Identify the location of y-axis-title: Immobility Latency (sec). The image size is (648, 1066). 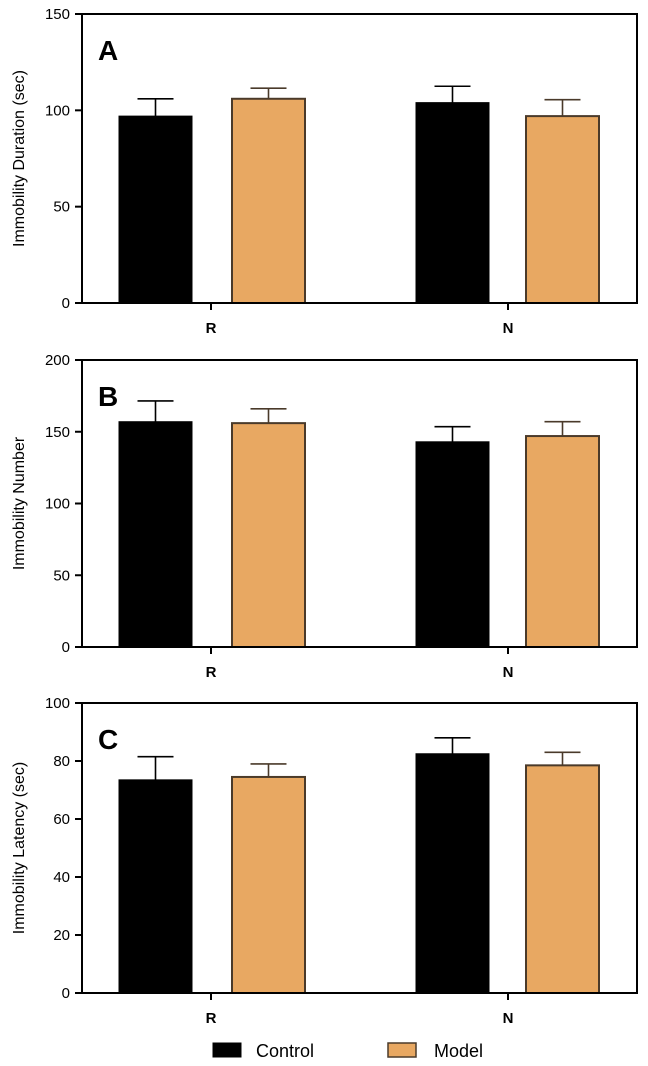
(19, 848).